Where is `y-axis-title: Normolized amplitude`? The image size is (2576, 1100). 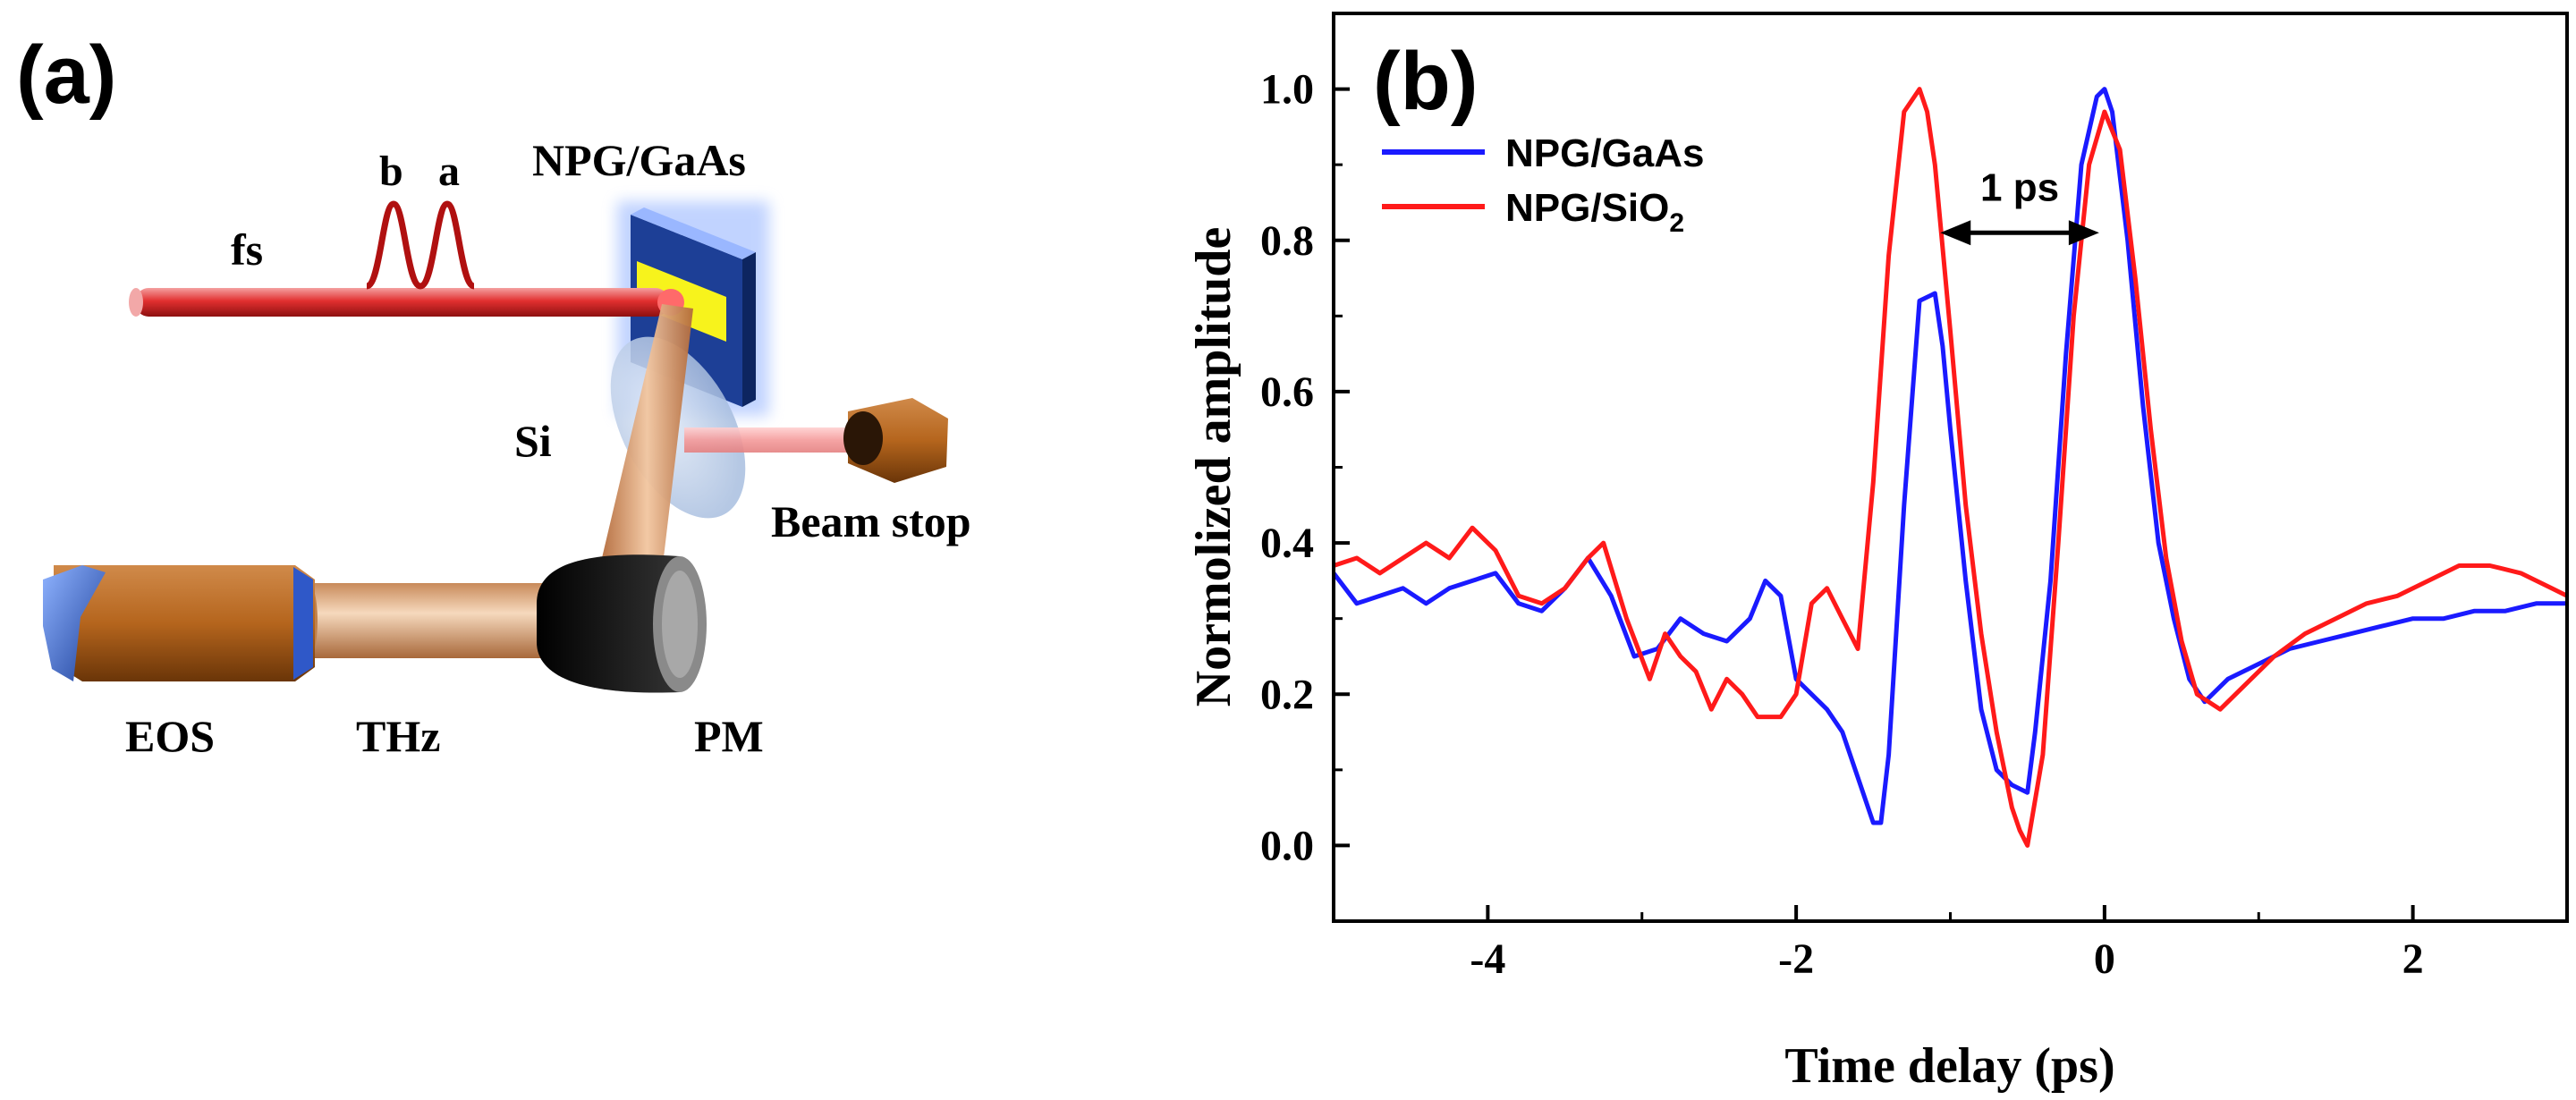
y-axis-title: Normolized amplitude is located at coordinates (1213, 467).